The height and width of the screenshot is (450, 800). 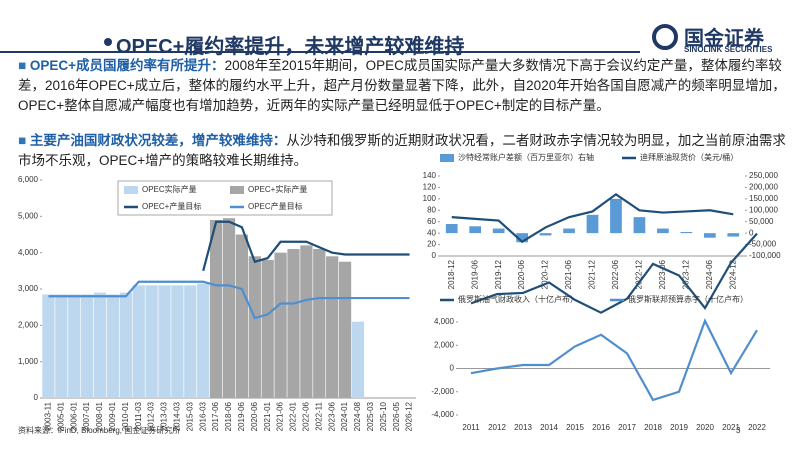 What do you see at coordinates (125, 416) in the screenshot?
I see `x-tick-label: 2010-01` at bounding box center [125, 416].